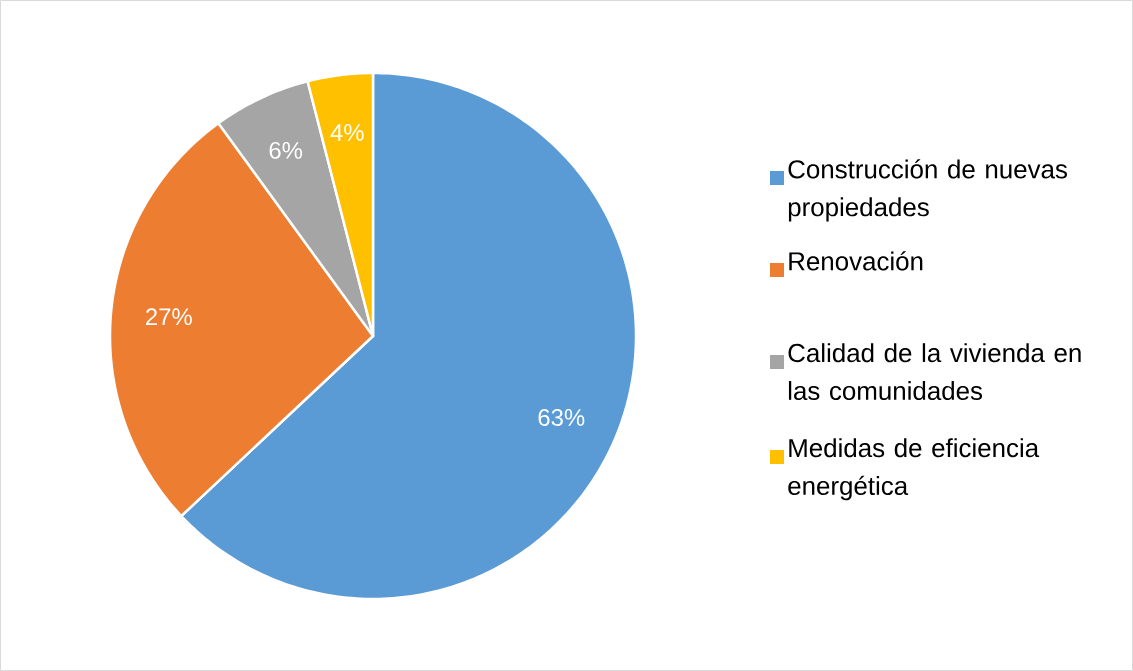  What do you see at coordinates (347, 132) in the screenshot?
I see `data-label: 4%` at bounding box center [347, 132].